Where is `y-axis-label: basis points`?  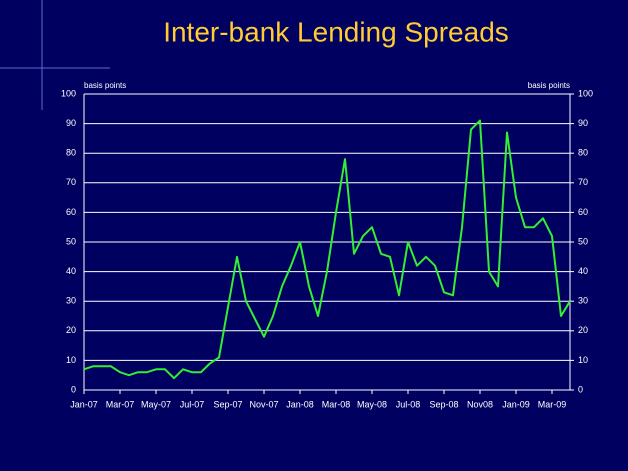 y-axis-label: basis points is located at coordinates (105, 85).